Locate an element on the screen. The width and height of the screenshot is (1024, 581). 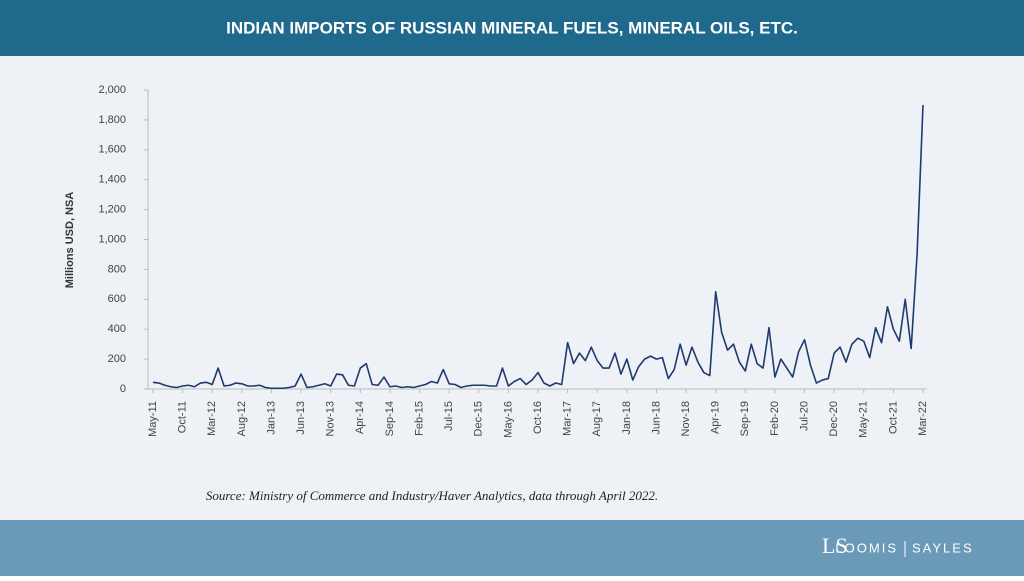
x-tick-label: Oct-16 is located at coordinates (538, 417).